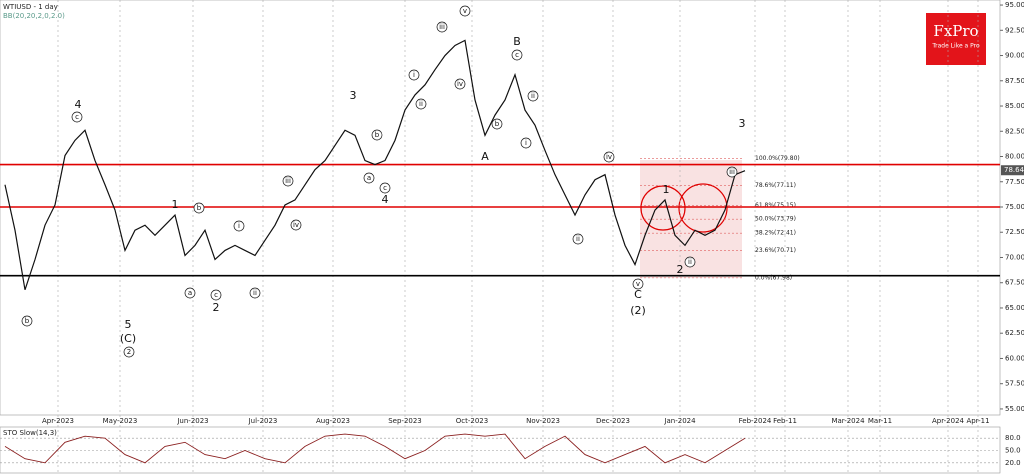 This screenshot has width=1024, height=475. What do you see at coordinates (755, 421) in the screenshot?
I see `x-tick-label: Feb-2024` at bounding box center [755, 421].